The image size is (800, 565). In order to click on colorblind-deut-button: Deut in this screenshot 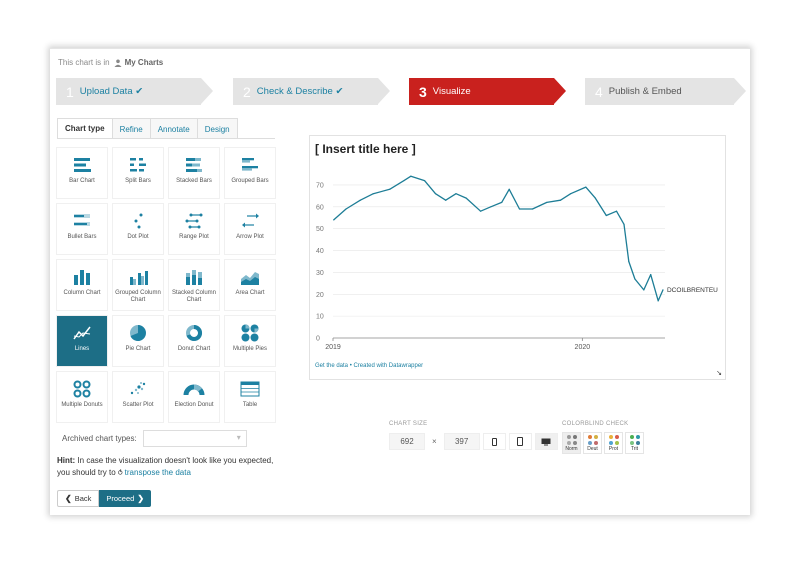, I will do `click(592, 443)`.